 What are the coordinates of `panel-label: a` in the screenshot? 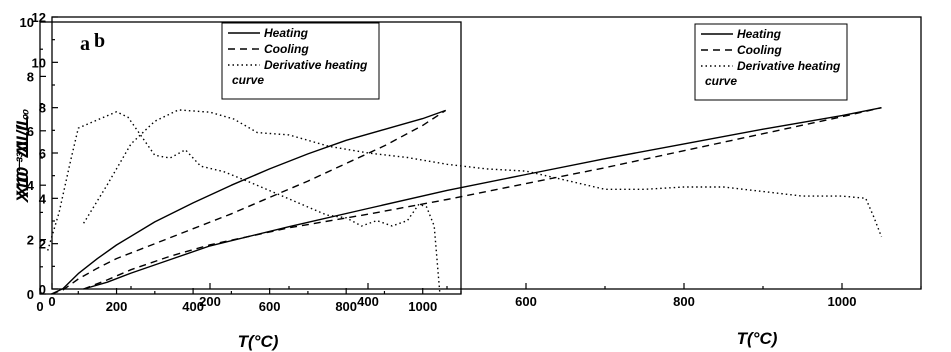 It's located at (85, 44).